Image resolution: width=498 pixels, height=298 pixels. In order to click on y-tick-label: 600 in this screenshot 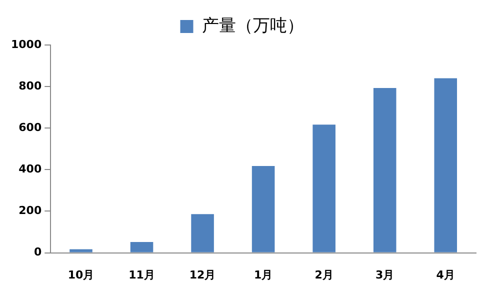, I will do `click(30, 127)`.